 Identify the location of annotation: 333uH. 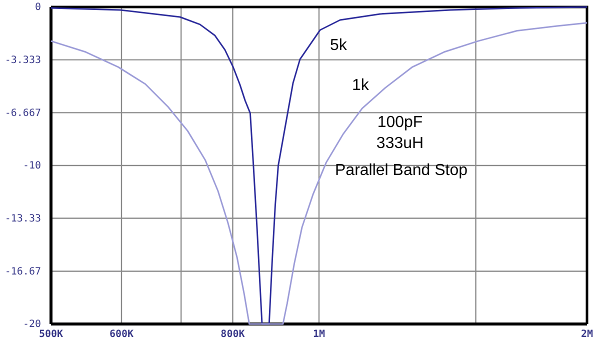
(400, 143).